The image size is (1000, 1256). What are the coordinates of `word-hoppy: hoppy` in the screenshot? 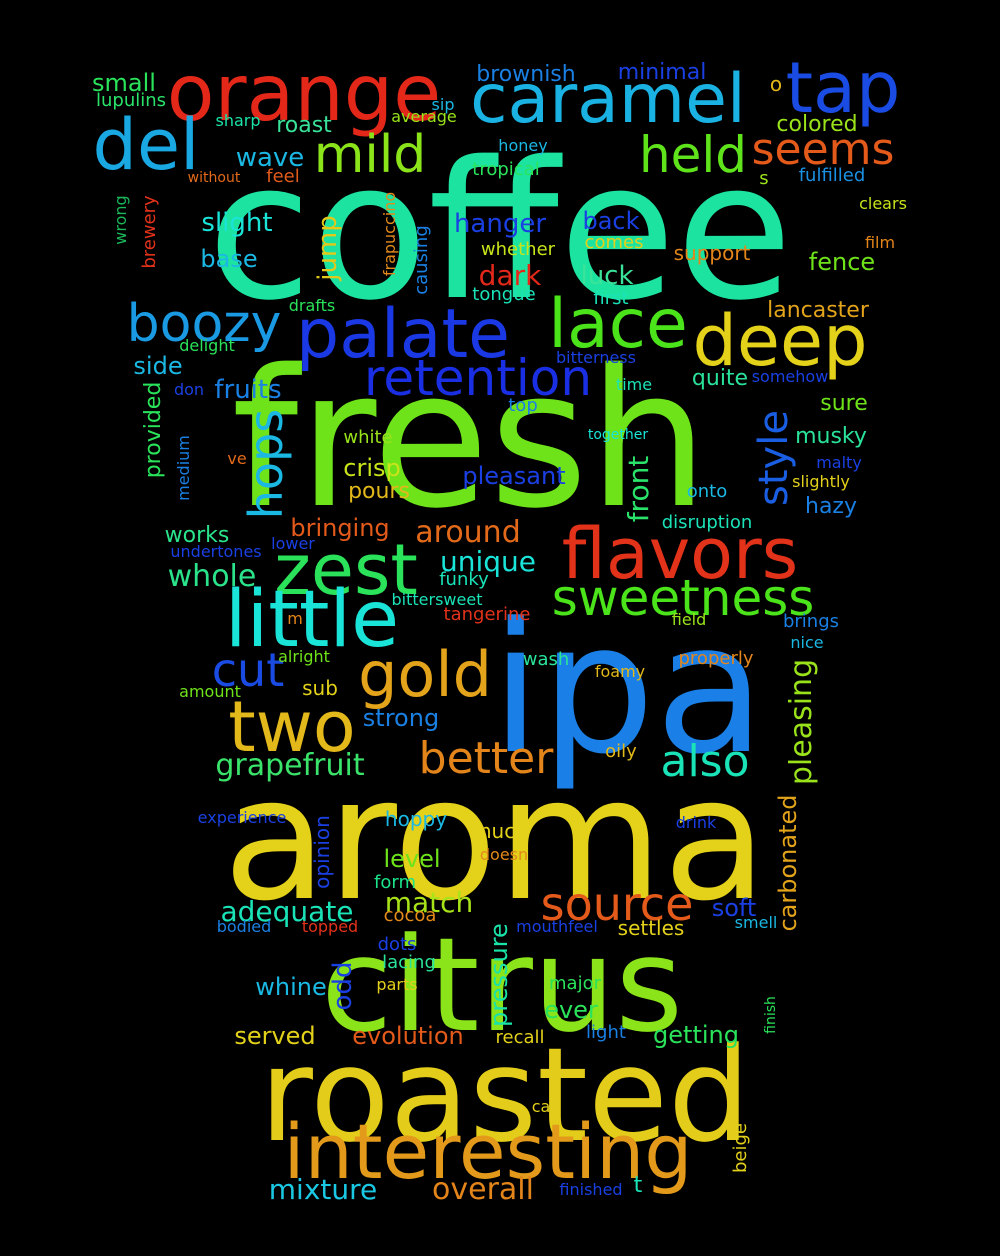 It's located at (416, 819).